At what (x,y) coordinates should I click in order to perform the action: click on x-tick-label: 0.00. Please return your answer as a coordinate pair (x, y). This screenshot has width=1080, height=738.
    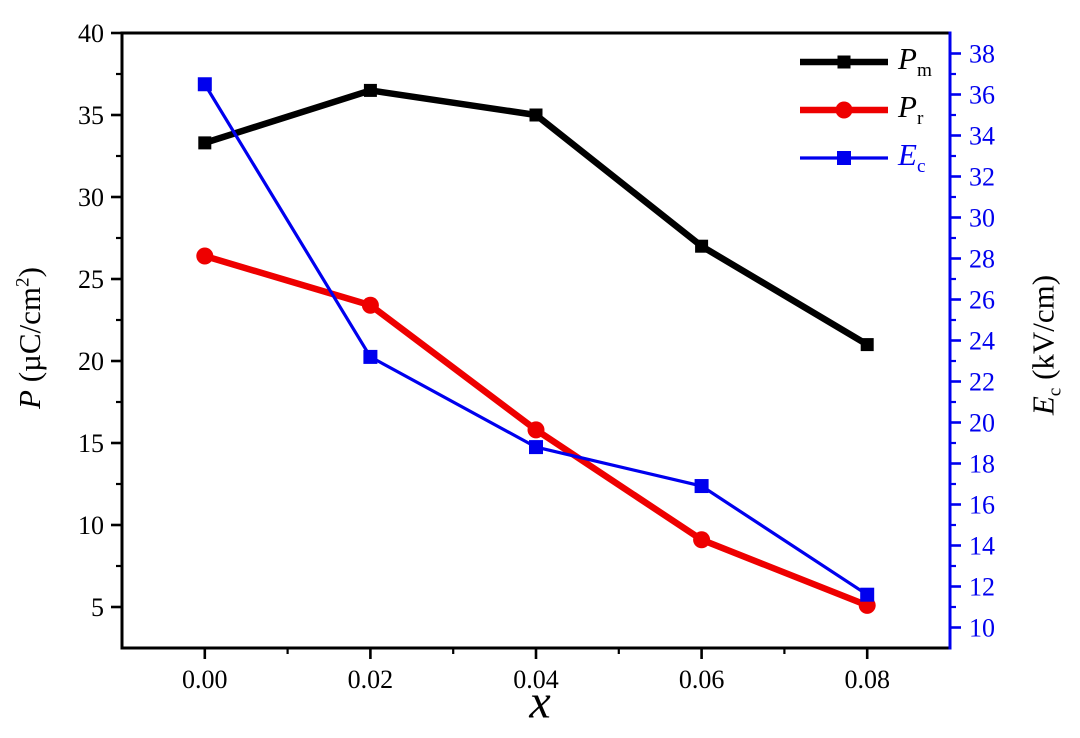
    Looking at the image, I should click on (205, 679).